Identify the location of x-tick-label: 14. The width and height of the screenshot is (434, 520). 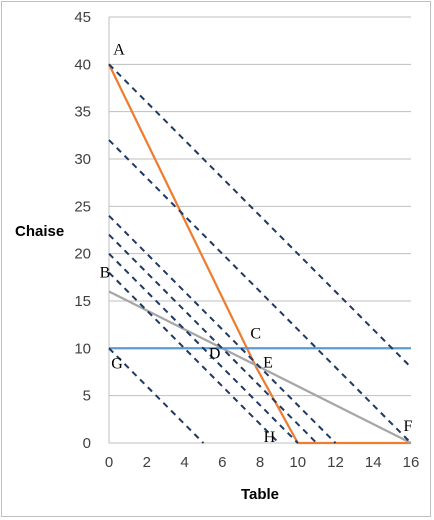
(373, 462).